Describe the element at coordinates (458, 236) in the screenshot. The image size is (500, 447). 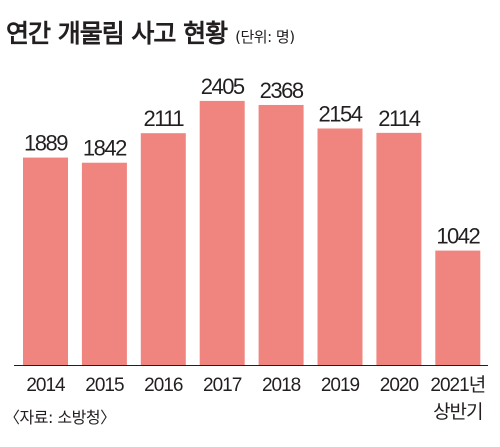
I see `data-label-7: 1042` at that location.